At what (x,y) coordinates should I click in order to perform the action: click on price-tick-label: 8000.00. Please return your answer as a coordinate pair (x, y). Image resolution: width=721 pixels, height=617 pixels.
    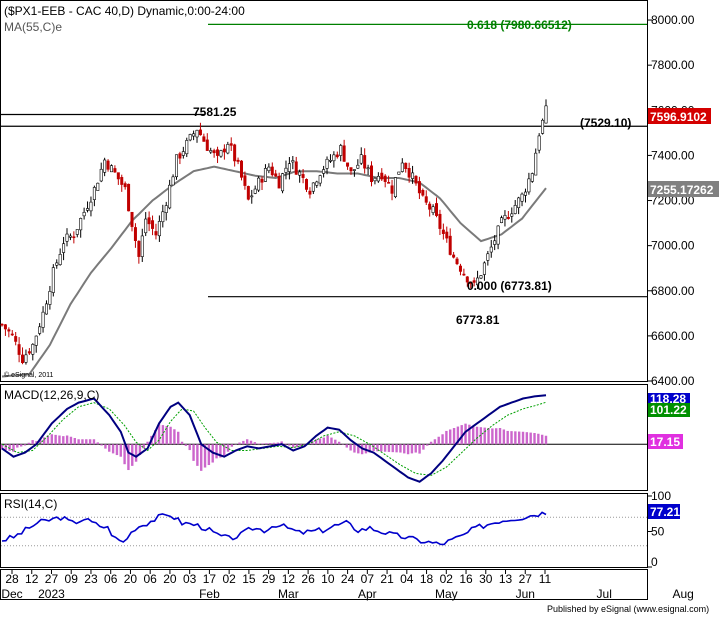
    Looking at the image, I should click on (673, 20).